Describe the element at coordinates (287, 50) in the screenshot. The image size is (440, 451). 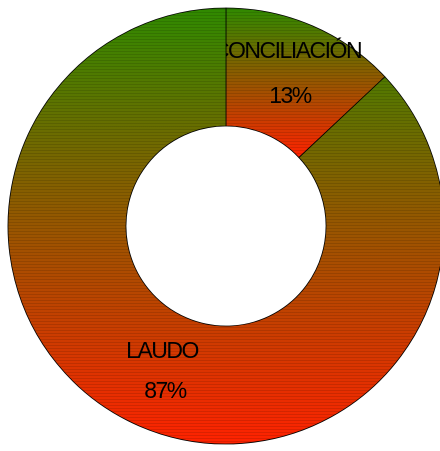
I see `category-label: CONCILIACIÓN` at that location.